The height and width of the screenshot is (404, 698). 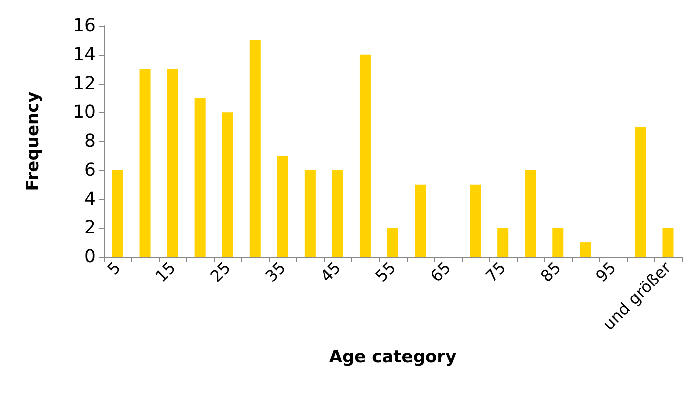 What do you see at coordinates (496, 272) in the screenshot?
I see `x-tick-label: 75` at bounding box center [496, 272].